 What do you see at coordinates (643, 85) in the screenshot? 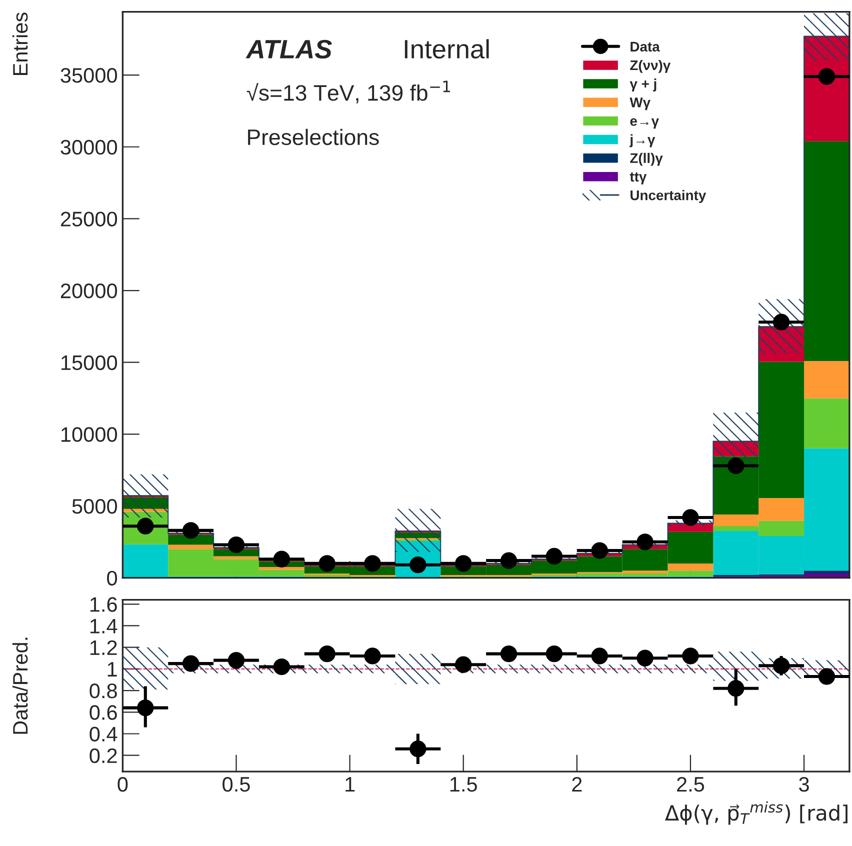
I see `legend-label: γ + j` at bounding box center [643, 85].